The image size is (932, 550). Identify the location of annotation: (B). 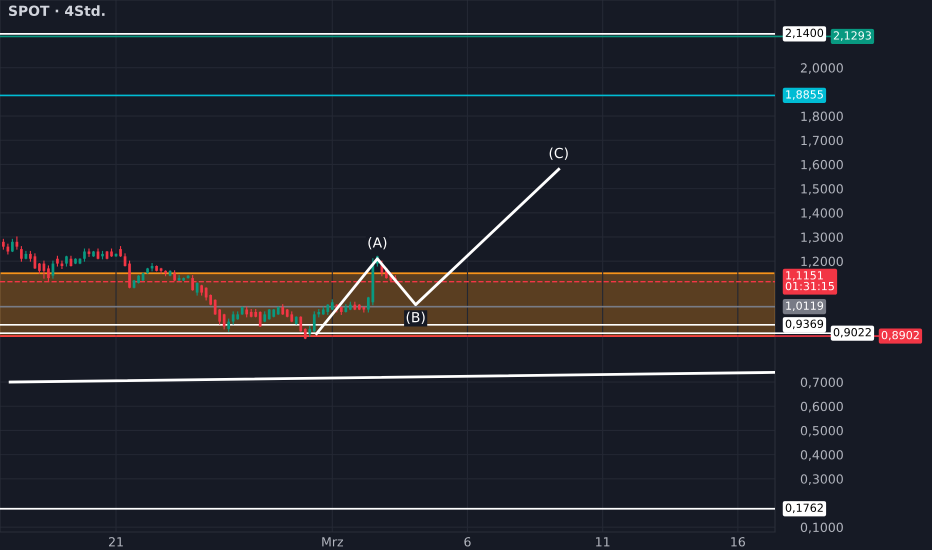
(415, 318).